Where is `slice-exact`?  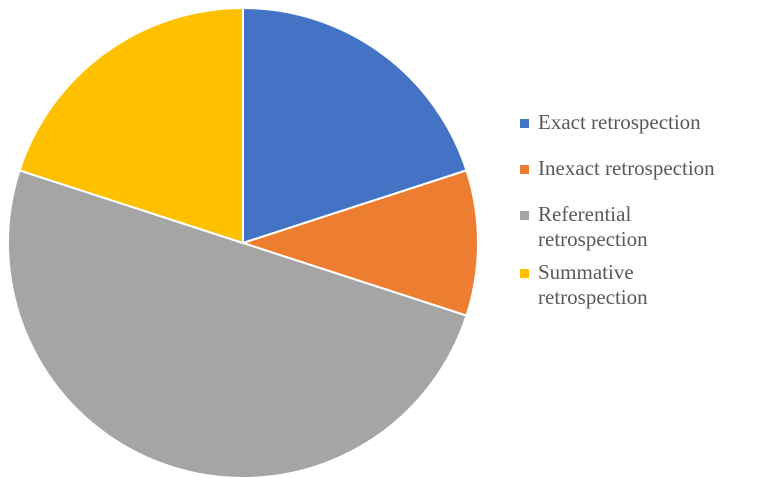
slice-exact is located at coordinates (355, 125).